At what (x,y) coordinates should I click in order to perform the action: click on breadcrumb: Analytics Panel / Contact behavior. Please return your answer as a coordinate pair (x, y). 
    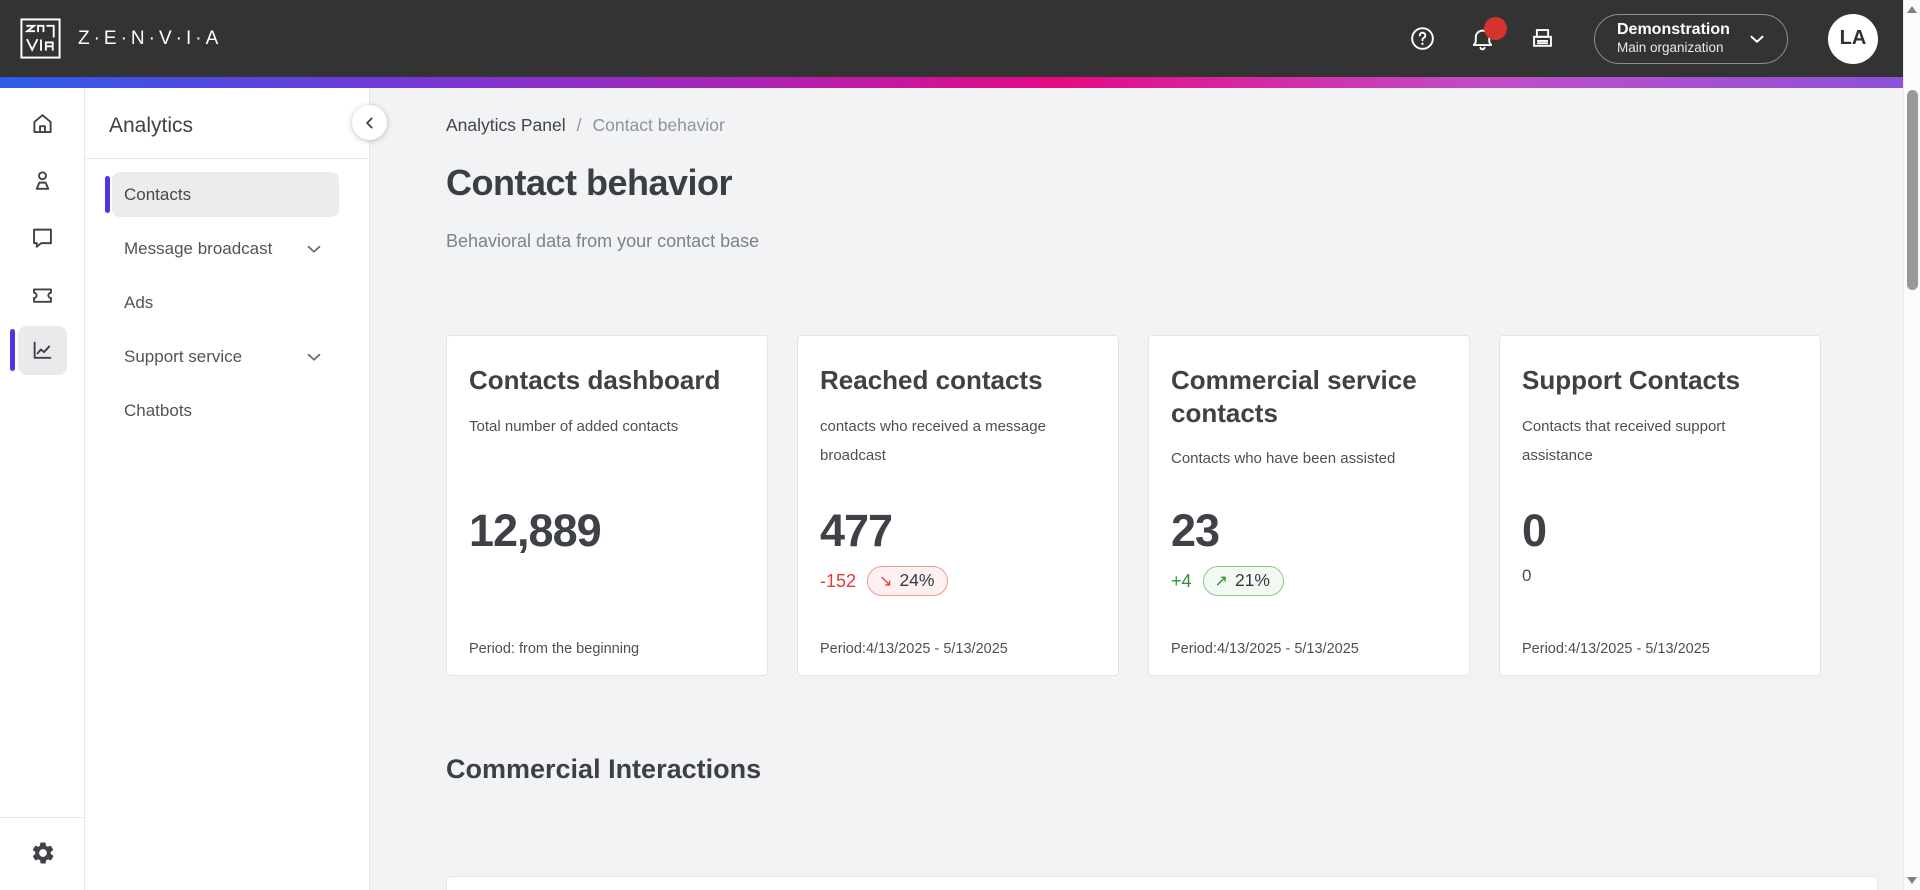
    Looking at the image, I should click on (585, 125).